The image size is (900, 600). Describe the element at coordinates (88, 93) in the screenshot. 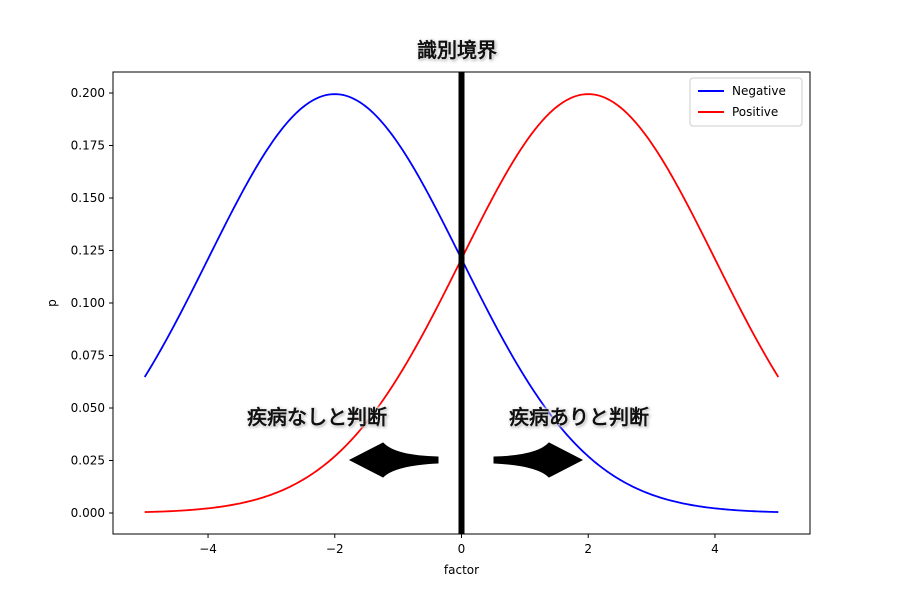

I see `y-tick-label: 0.200` at that location.